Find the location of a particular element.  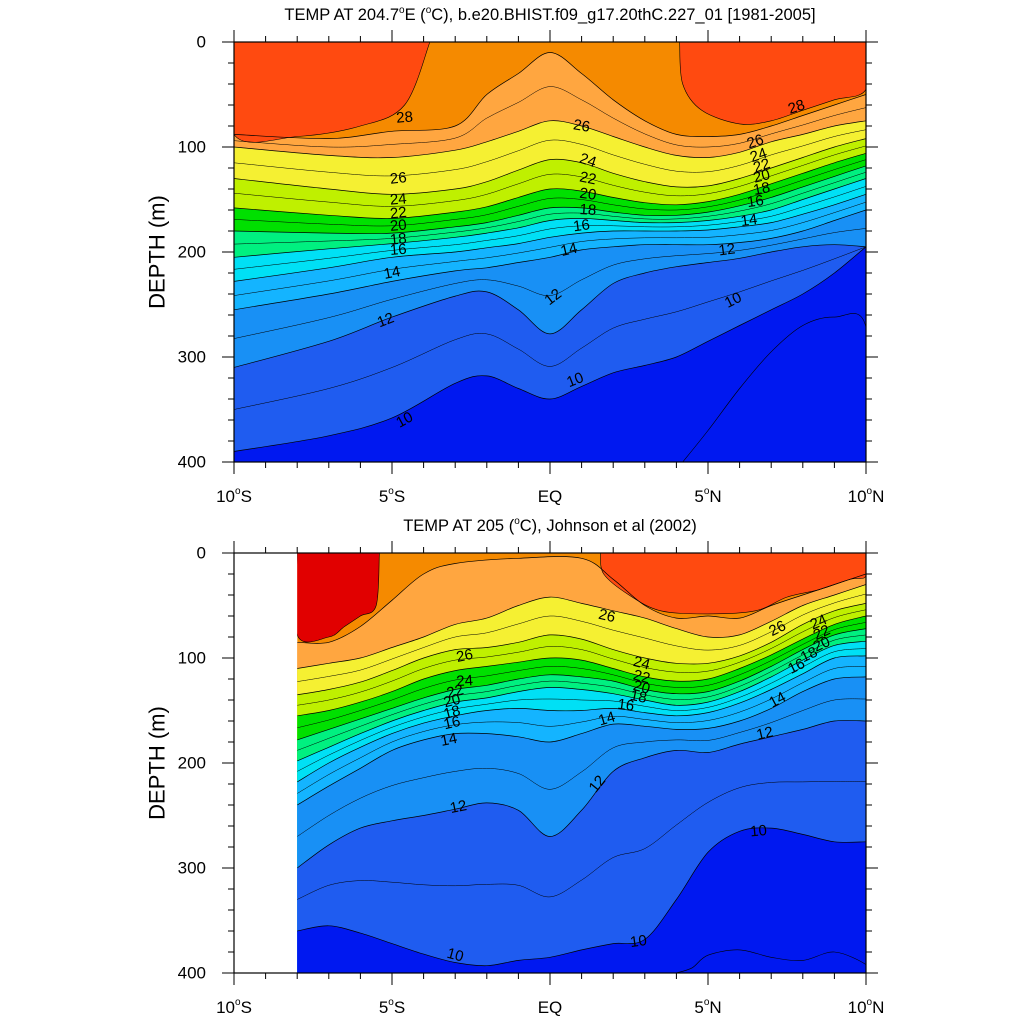

y-tick-label: 200 is located at coordinates (192, 252).